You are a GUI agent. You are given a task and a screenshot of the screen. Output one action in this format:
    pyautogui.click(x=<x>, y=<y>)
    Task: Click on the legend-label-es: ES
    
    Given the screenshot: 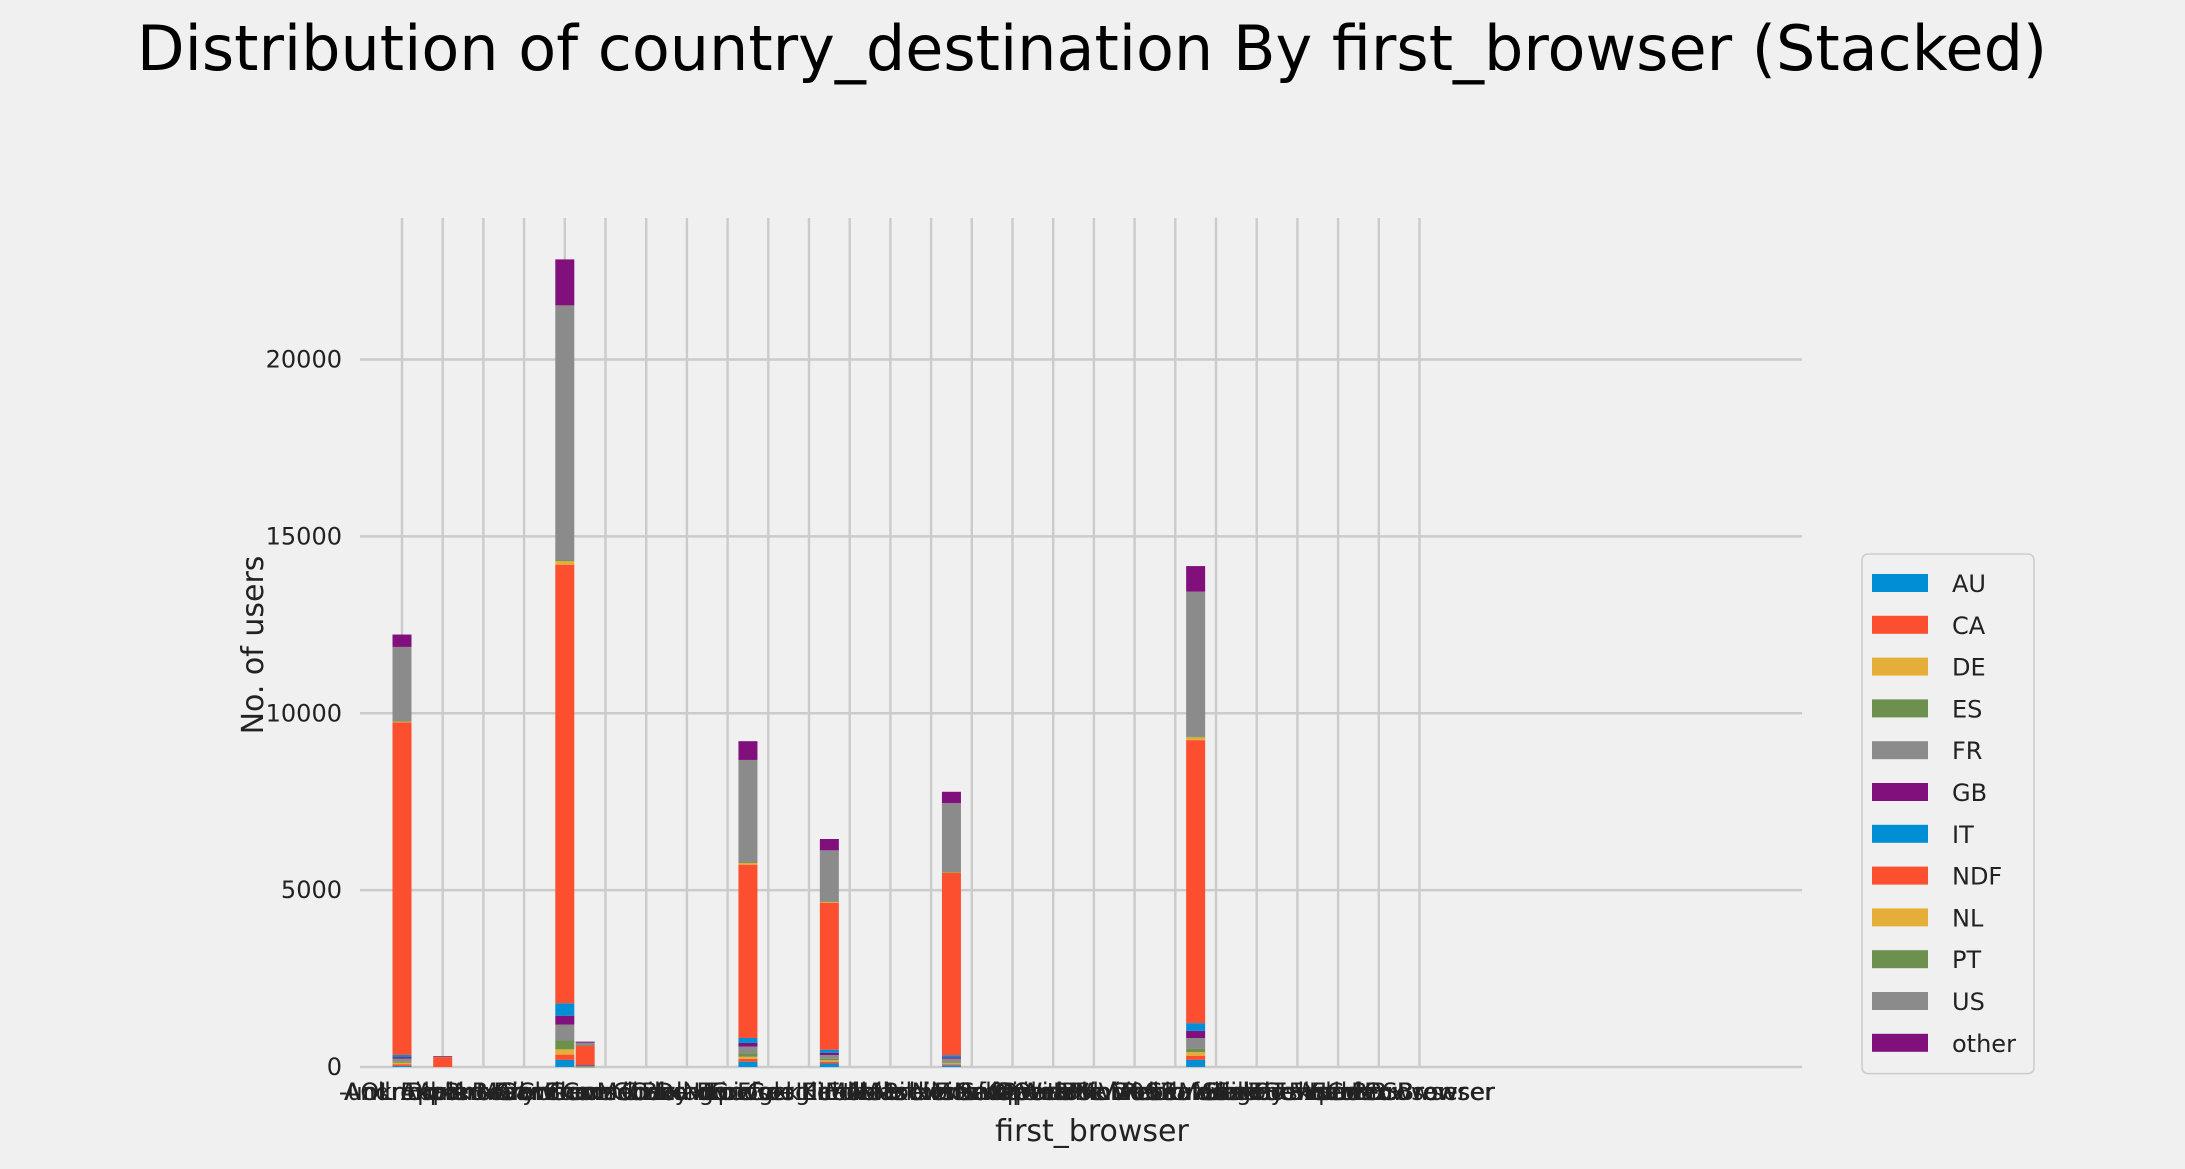 What is the action you would take?
    pyautogui.click(x=1967, y=709)
    